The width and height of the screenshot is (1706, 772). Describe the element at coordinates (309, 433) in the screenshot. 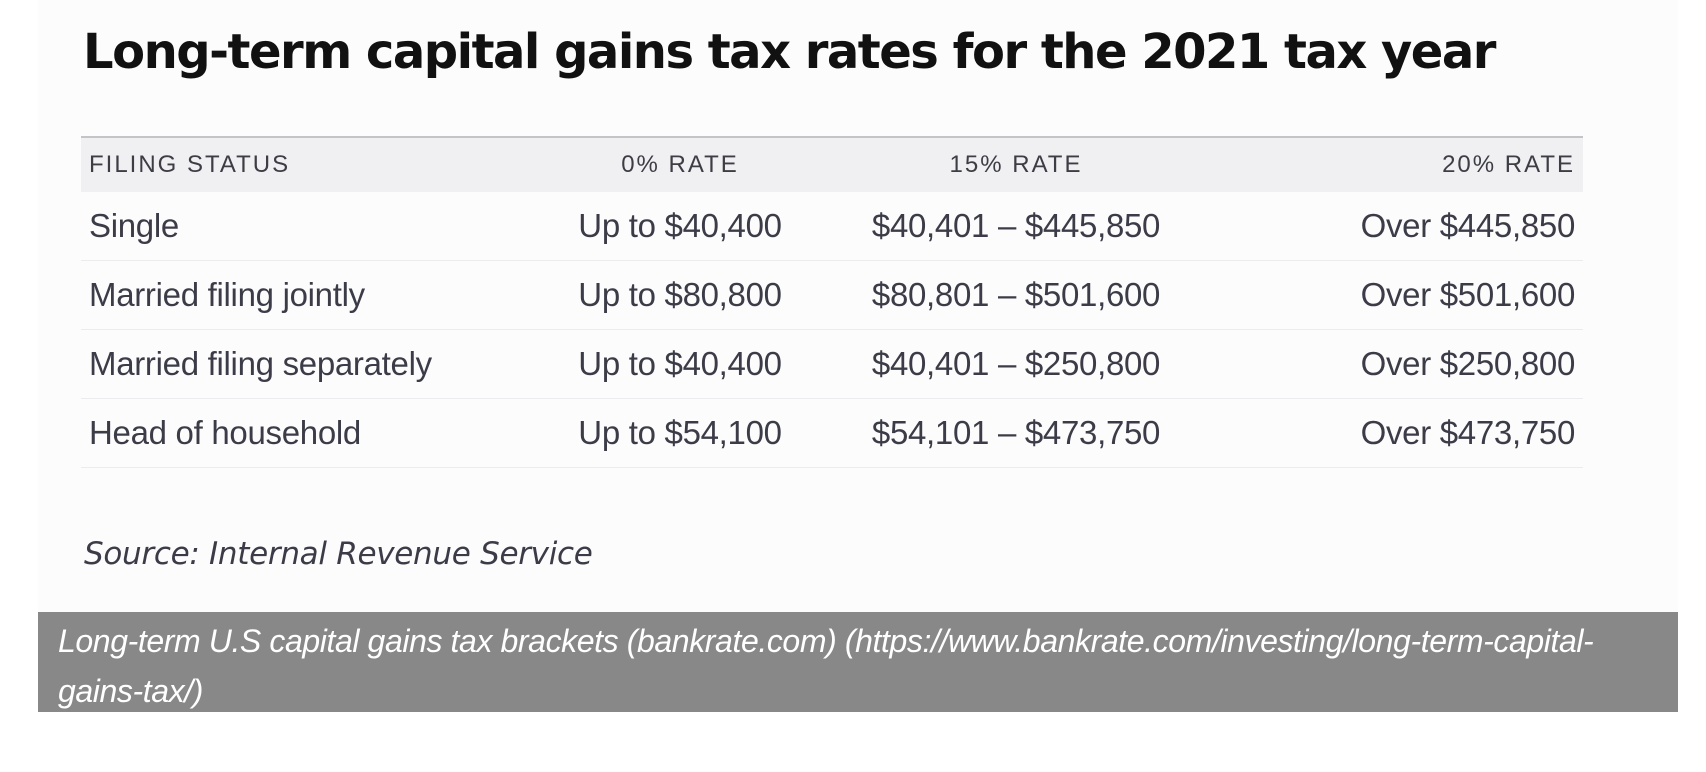

I see `cell-filing-status: Head of household` at that location.